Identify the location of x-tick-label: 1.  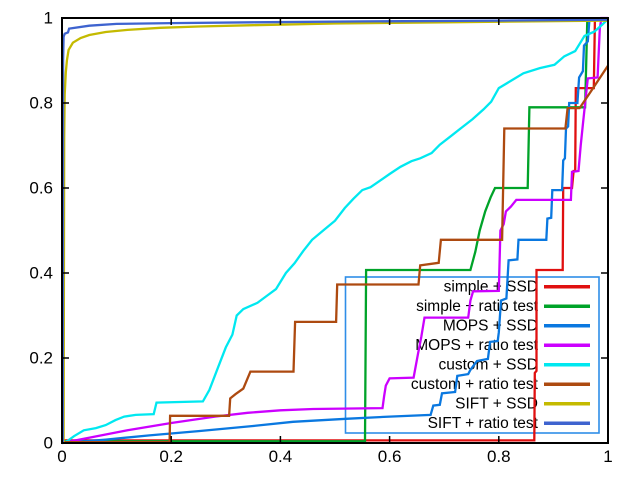
(607, 456).